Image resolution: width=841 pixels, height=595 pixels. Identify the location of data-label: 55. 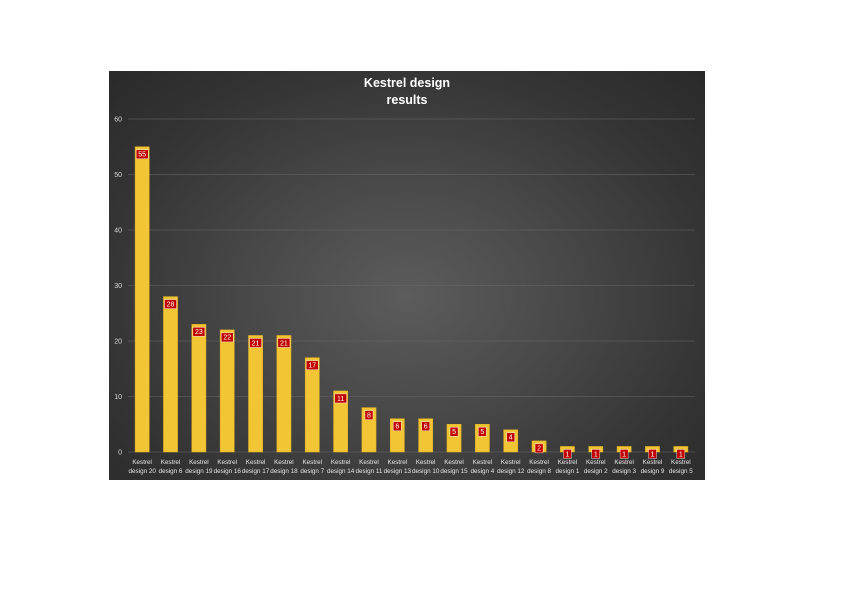
(142, 155).